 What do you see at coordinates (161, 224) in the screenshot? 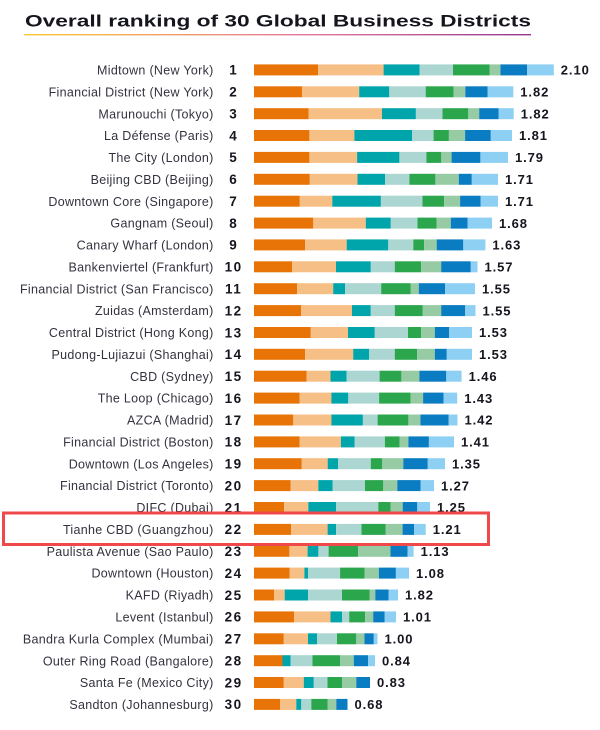
I see `svg-text: Gangnam (Seoul)` at bounding box center [161, 224].